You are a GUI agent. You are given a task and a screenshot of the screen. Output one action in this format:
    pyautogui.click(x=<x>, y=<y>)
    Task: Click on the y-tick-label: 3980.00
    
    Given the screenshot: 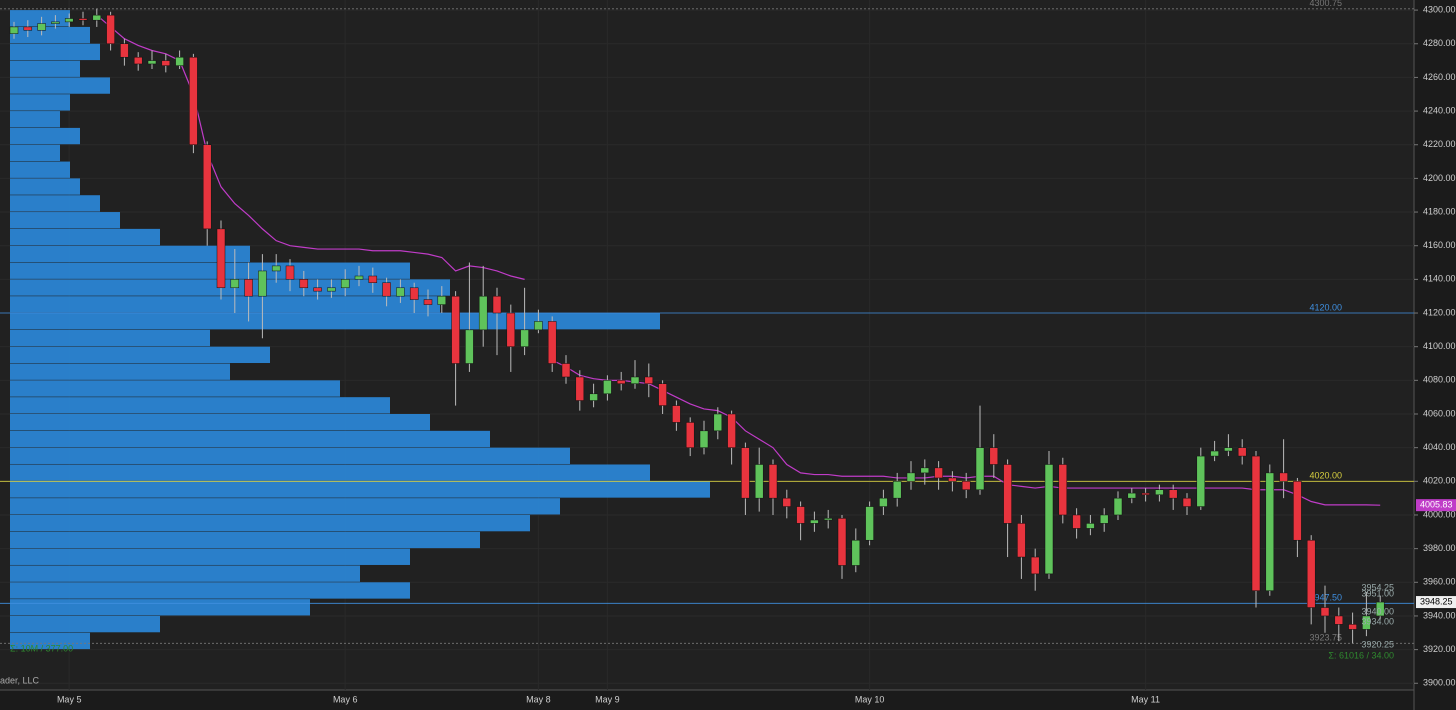 What is the action you would take?
    pyautogui.click(x=1439, y=548)
    